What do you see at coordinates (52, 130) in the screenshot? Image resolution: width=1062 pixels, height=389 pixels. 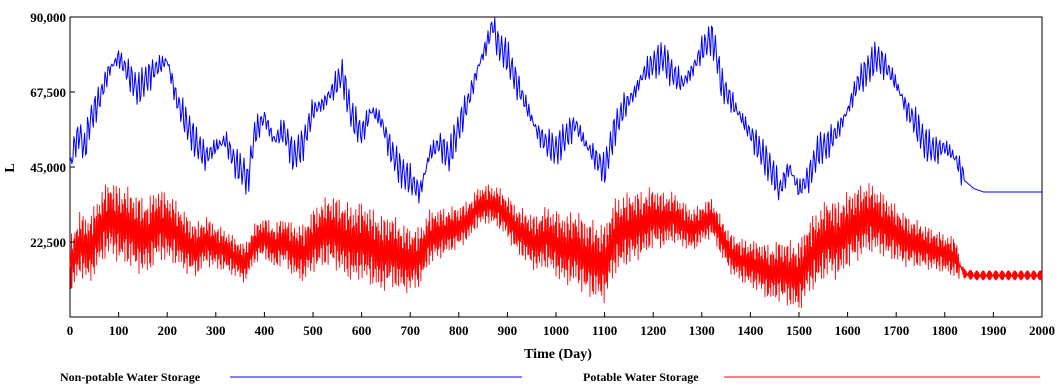 I see `y-axis-ticks: 22,500 45,000 67,500 90,000` at bounding box center [52, 130].